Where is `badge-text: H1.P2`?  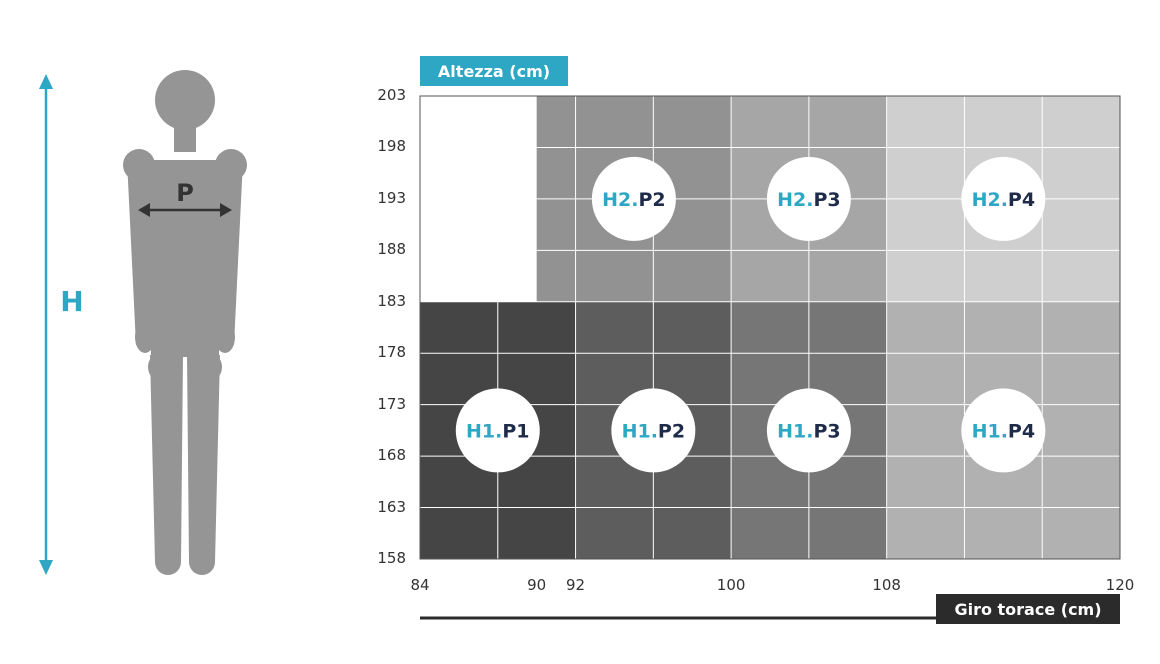
badge-text: H1.P2 is located at coordinates (654, 431).